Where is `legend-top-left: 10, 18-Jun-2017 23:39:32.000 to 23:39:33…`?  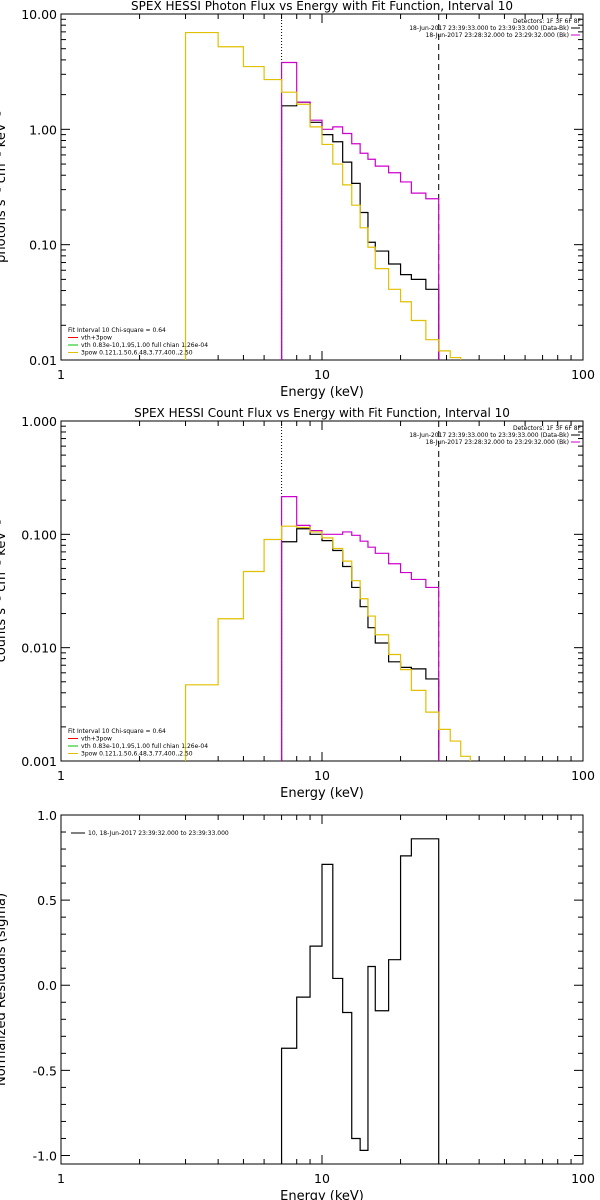
legend-top-left: 10, 18-Jun-2017 23:39:32.000 to 23:39:33… is located at coordinates (150, 833).